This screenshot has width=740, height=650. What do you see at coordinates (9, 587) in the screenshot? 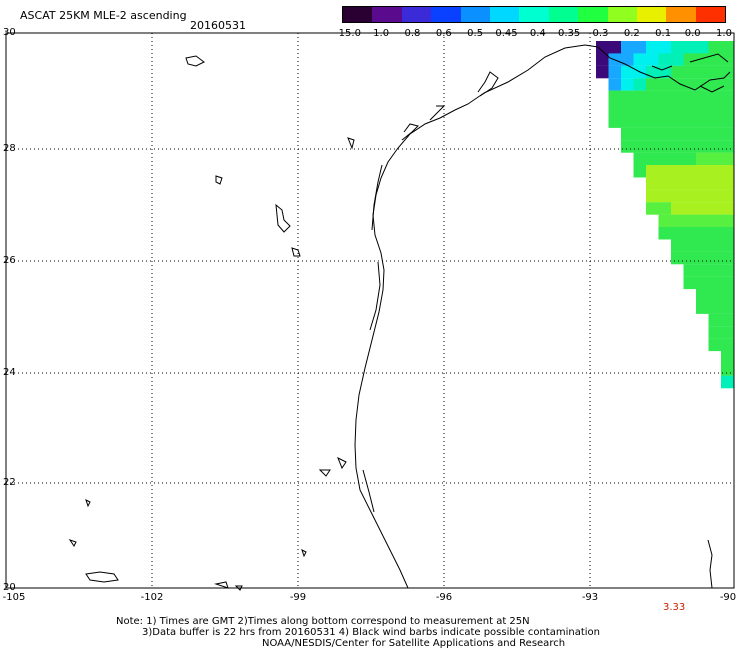
I see `lat-label: 20` at bounding box center [9, 587].